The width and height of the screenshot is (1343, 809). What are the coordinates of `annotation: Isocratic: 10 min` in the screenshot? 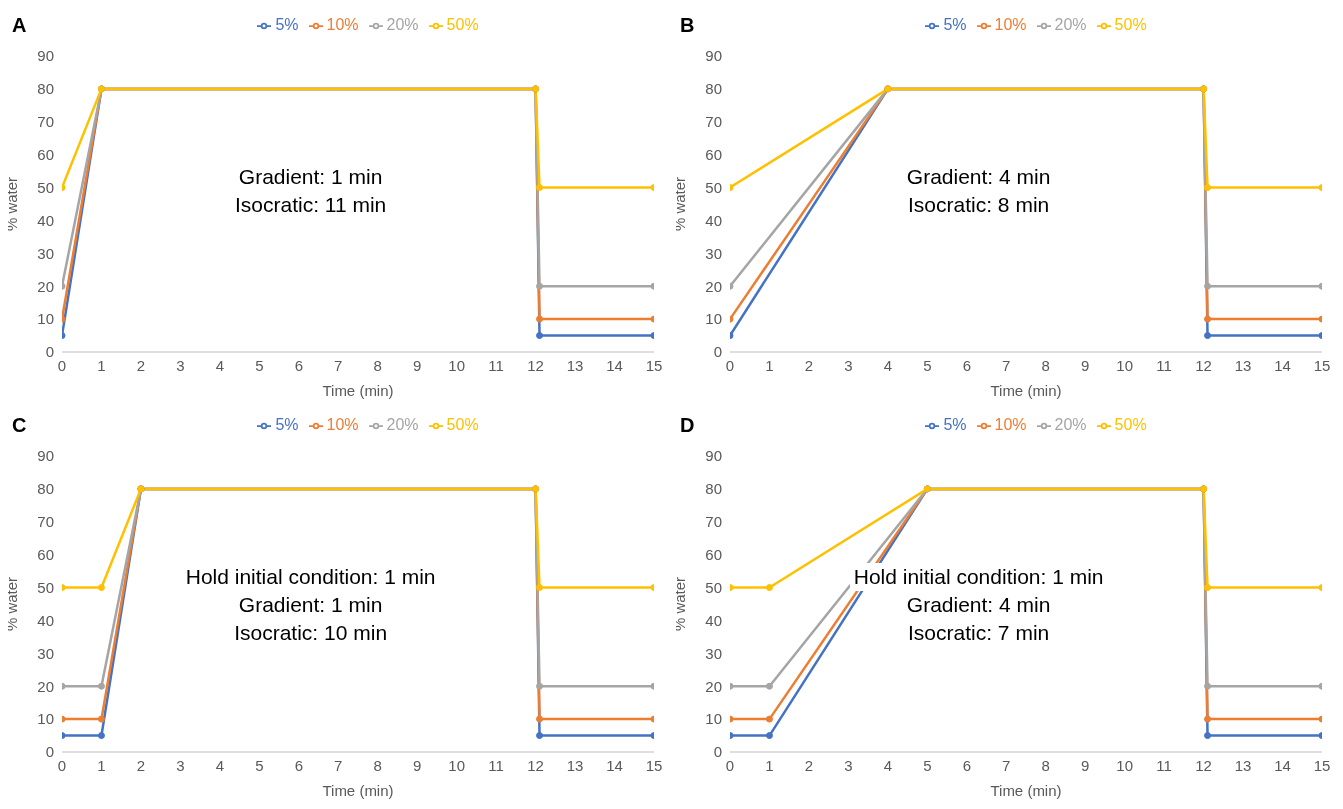 It's located at (311, 632).